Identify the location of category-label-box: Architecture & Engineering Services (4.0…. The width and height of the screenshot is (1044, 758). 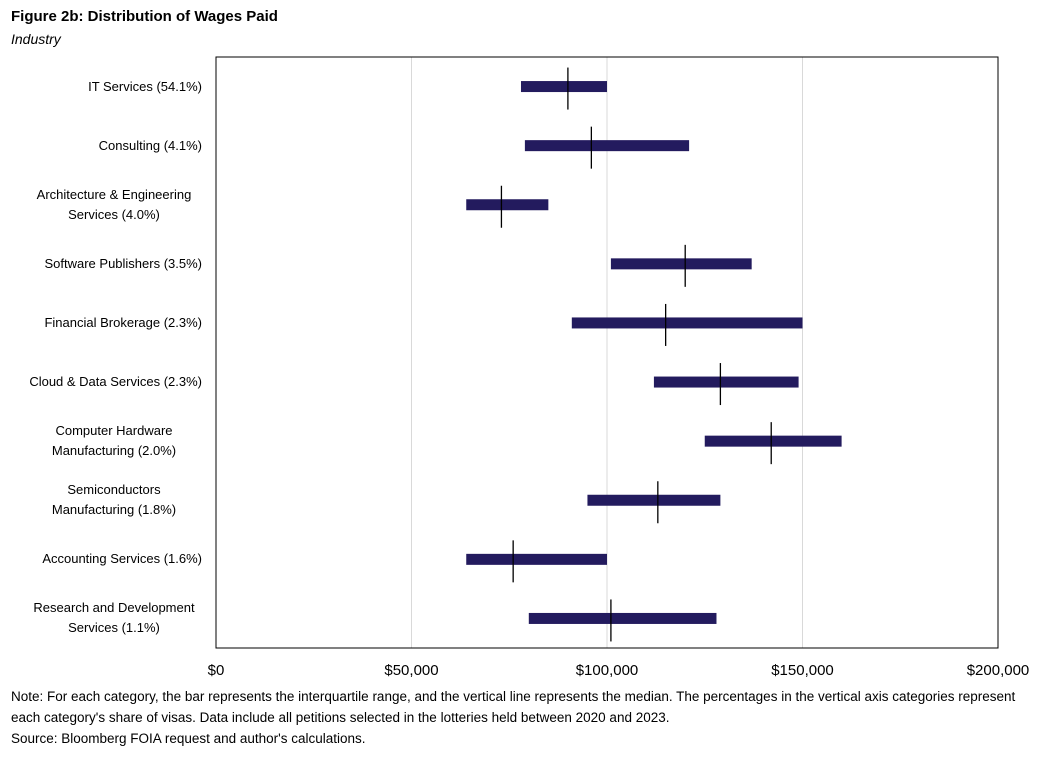
(102, 205).